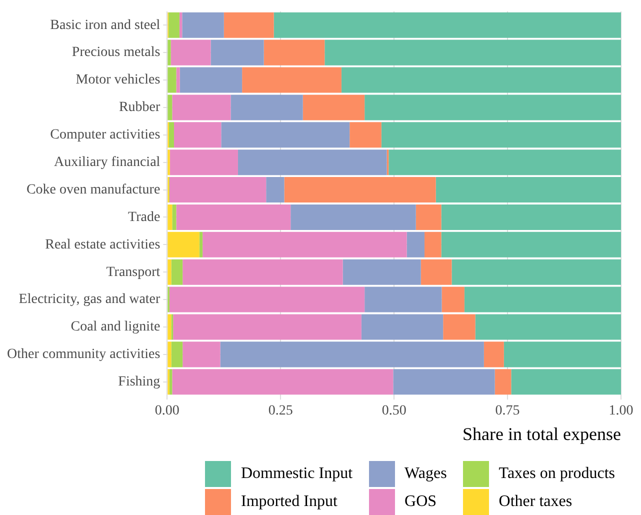 The image size is (641, 515). What do you see at coordinates (289, 502) in the screenshot?
I see `legend-label: Imported Input` at bounding box center [289, 502].